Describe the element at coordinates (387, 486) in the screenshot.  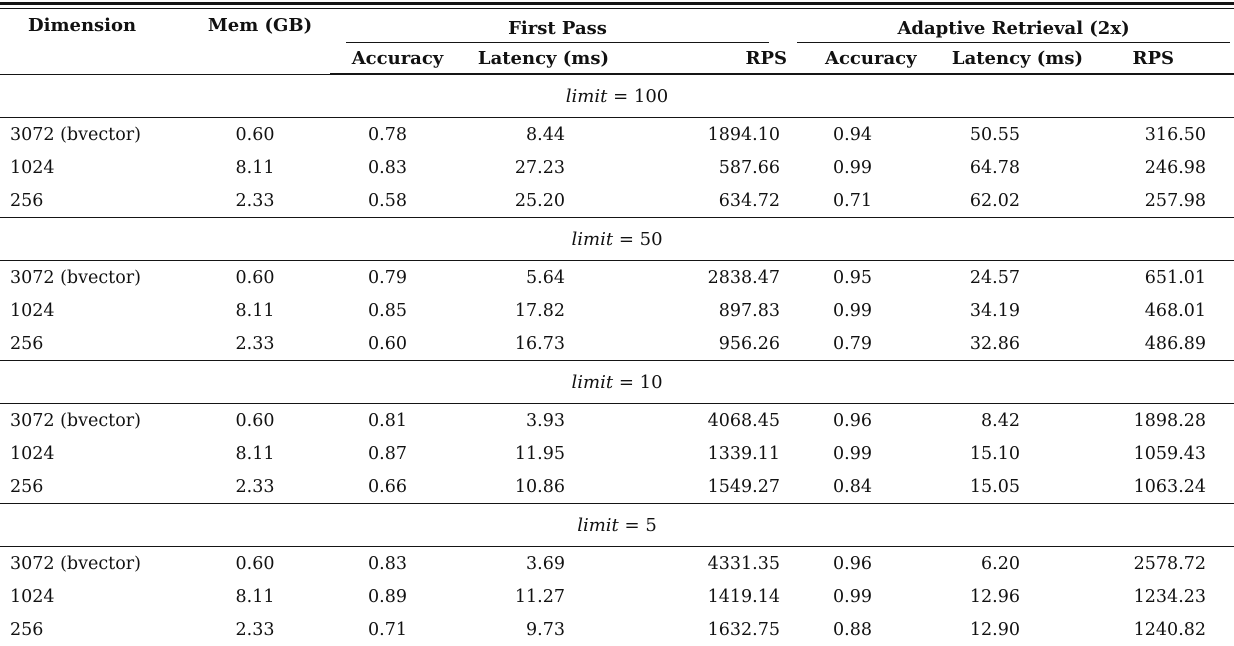
I see `cell-fp-accuracy: 0.66` at that location.